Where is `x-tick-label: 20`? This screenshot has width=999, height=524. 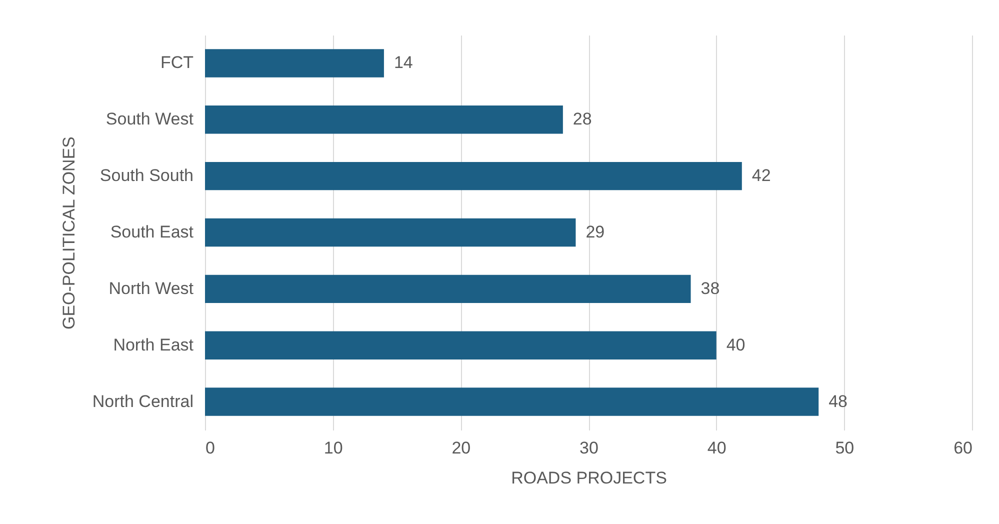
x-tick-label: 20 is located at coordinates (461, 448).